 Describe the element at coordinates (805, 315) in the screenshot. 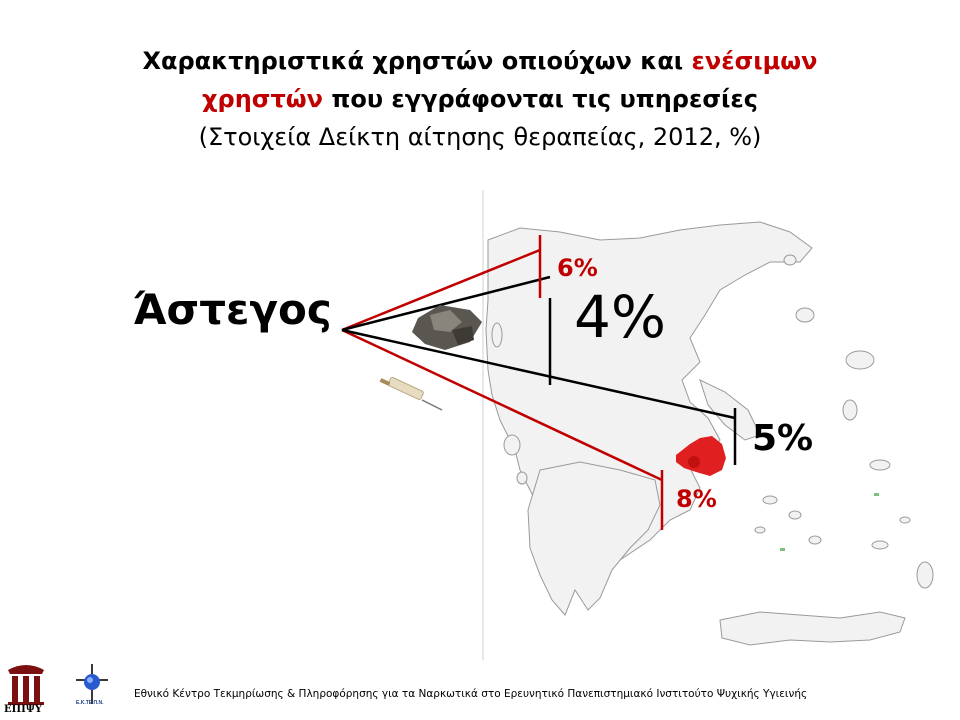

I see `lemnos-island` at that location.